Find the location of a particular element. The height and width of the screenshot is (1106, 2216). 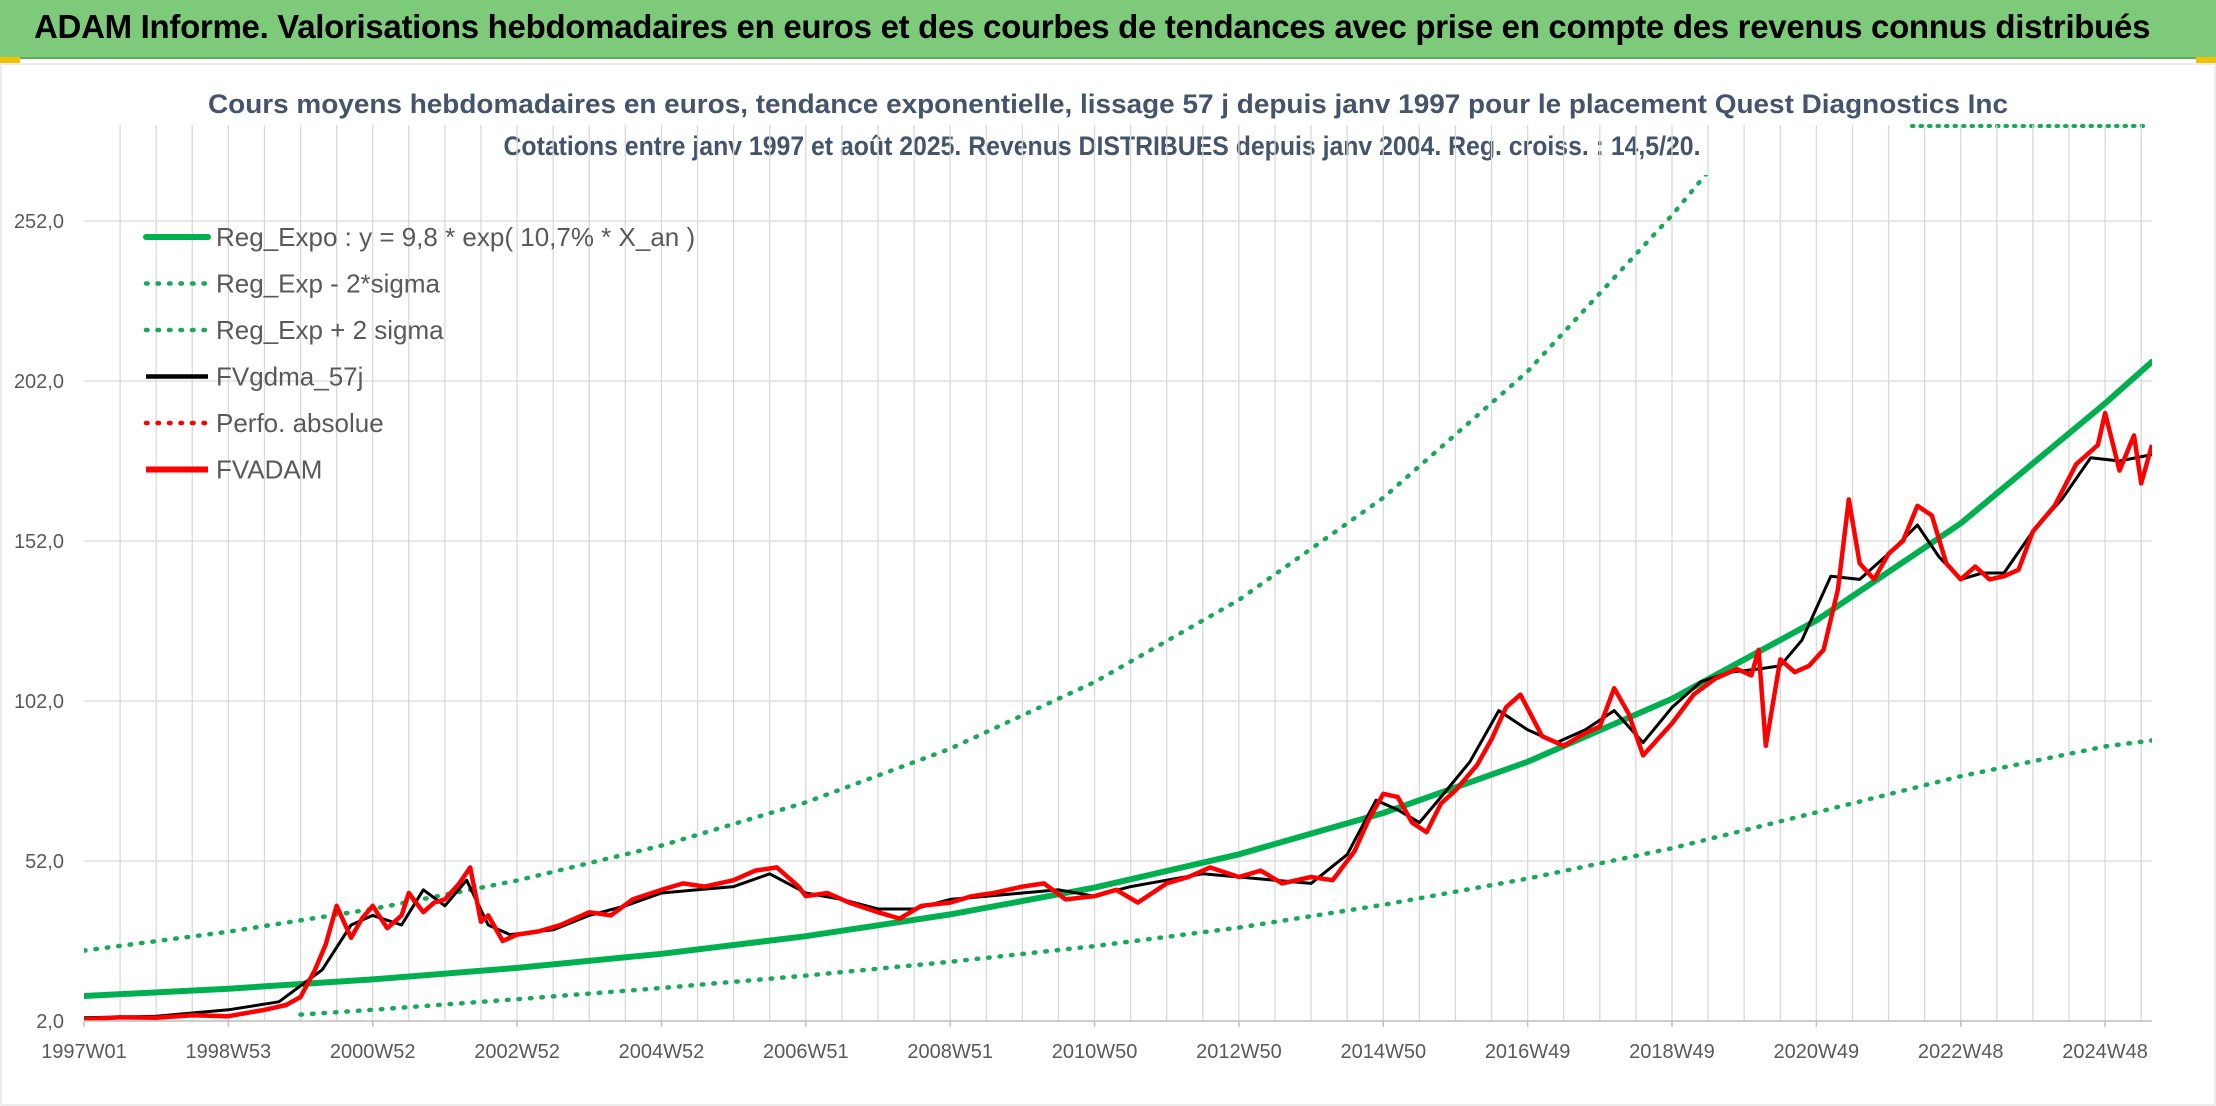

legend-label: Reg_Expo : y = 9,8 * exp( 10,7% * X_an ) is located at coordinates (455, 237).